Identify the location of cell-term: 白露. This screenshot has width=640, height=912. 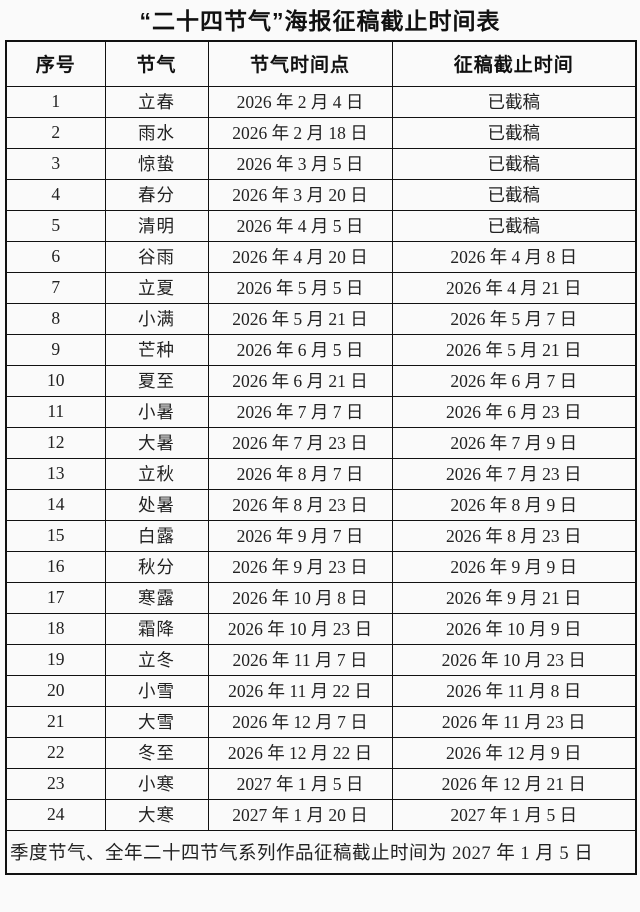
(156, 535).